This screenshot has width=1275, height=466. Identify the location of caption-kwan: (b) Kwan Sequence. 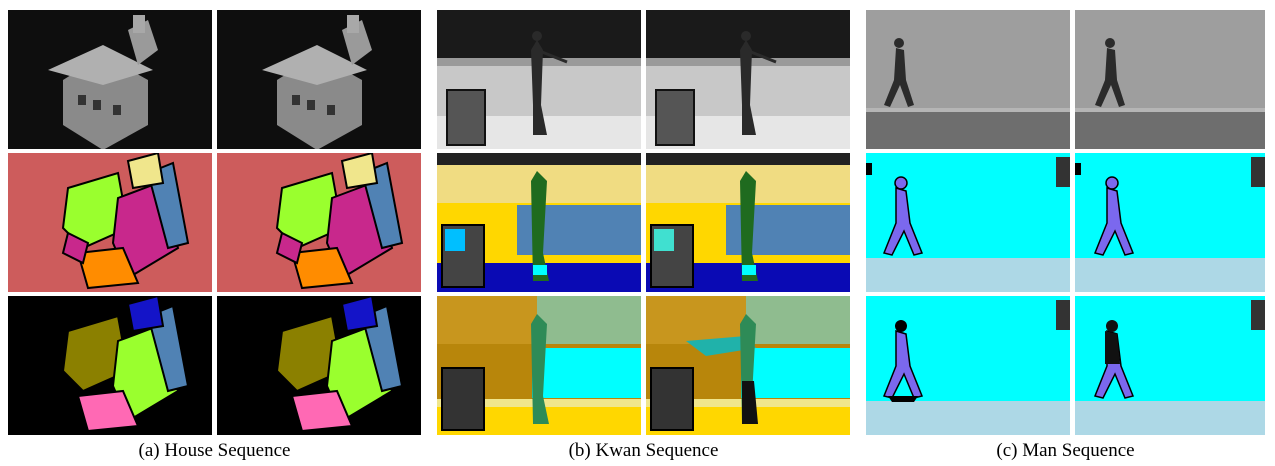
(643, 450).